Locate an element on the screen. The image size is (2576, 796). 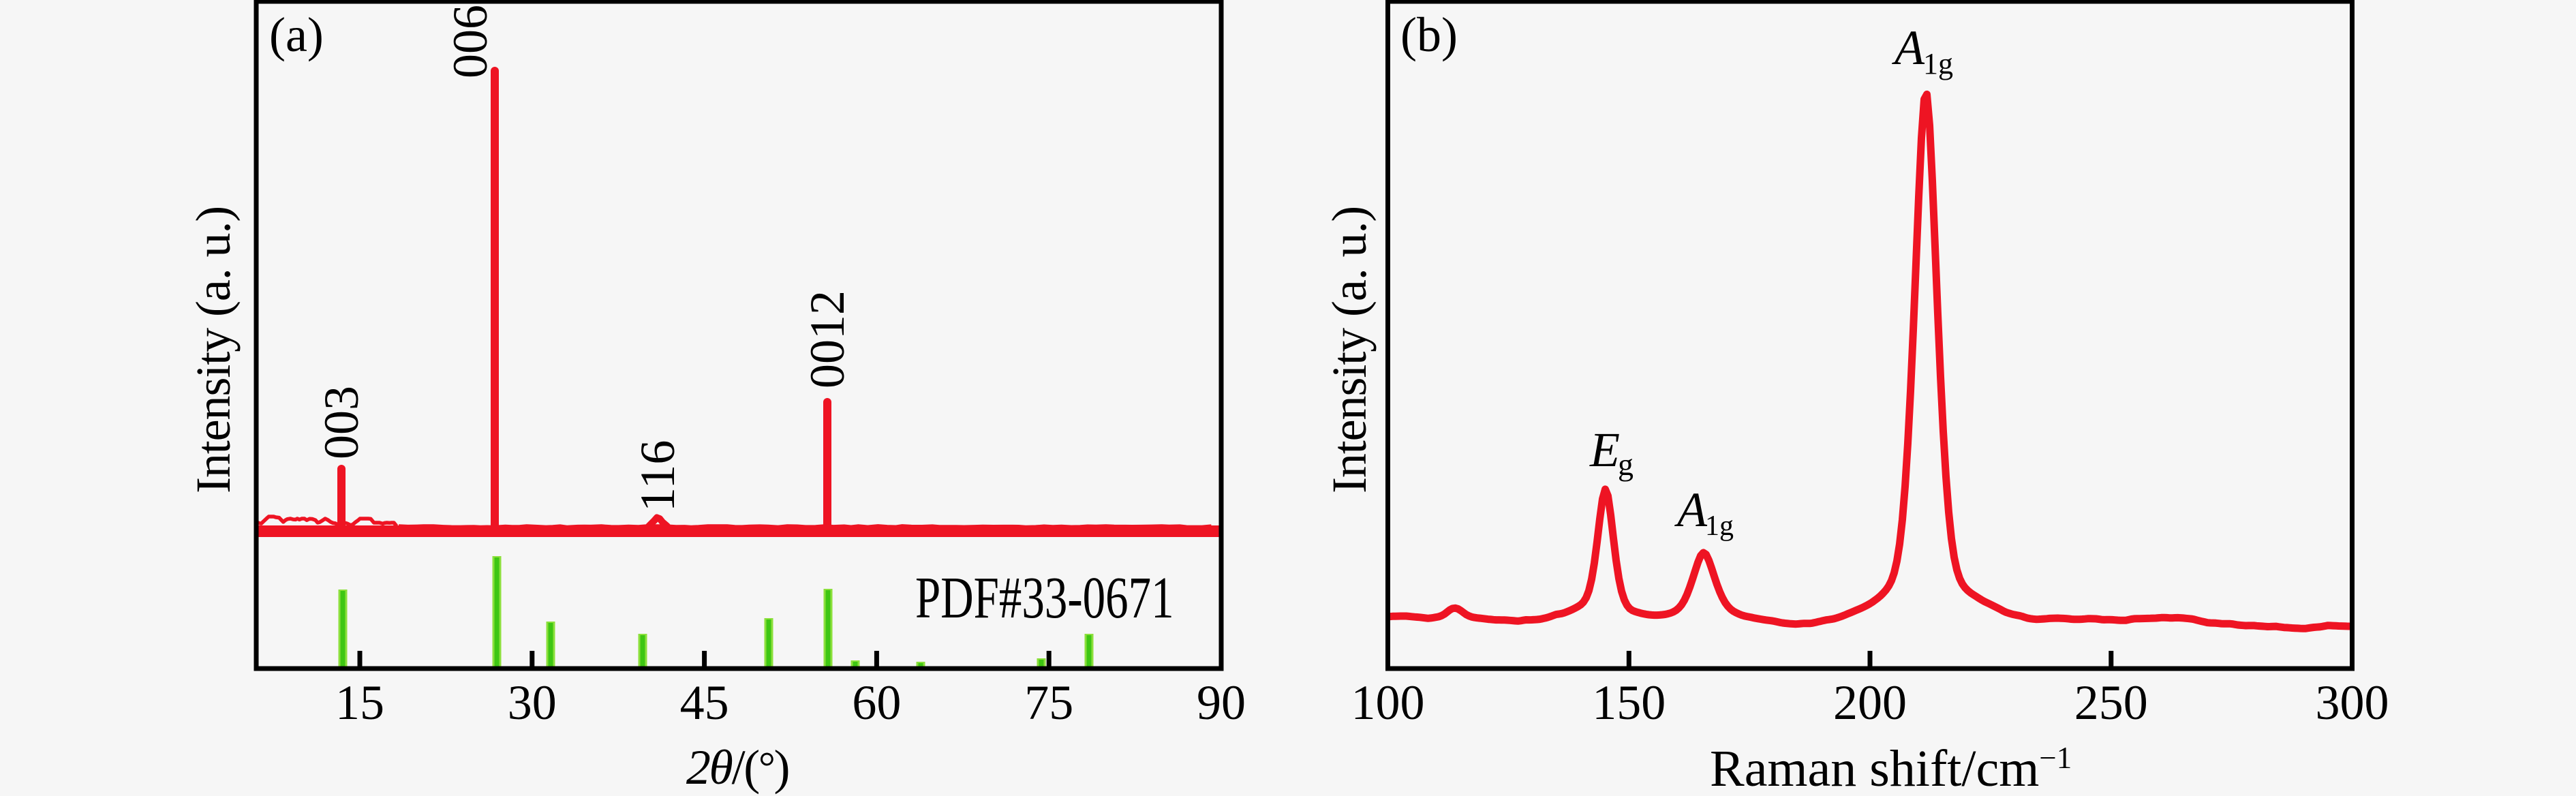
svg-text: 15 is located at coordinates (359, 702).